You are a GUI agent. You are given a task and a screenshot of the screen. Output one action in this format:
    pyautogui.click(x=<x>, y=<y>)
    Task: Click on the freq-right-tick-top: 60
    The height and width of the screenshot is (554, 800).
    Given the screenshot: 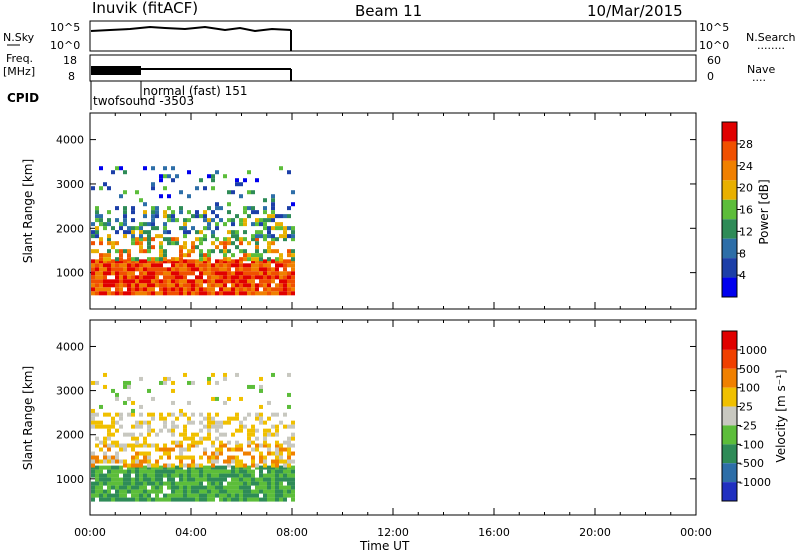 What is the action you would take?
    pyautogui.click(x=714, y=60)
    